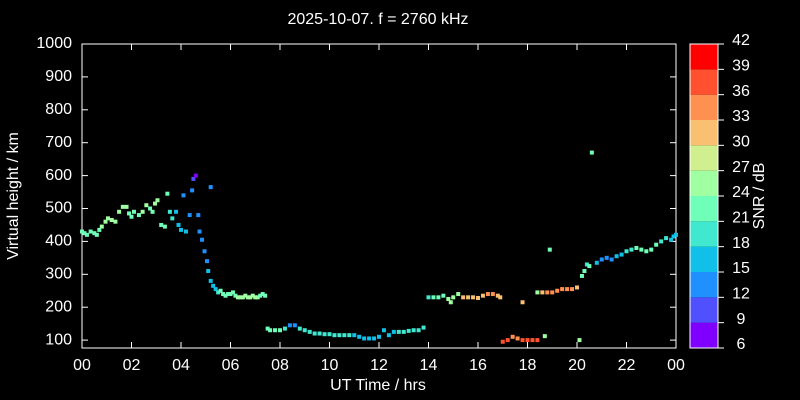 The image size is (800, 400). Describe the element at coordinates (54, 43) in the screenshot. I see `y-tick-label: 1000` at that location.